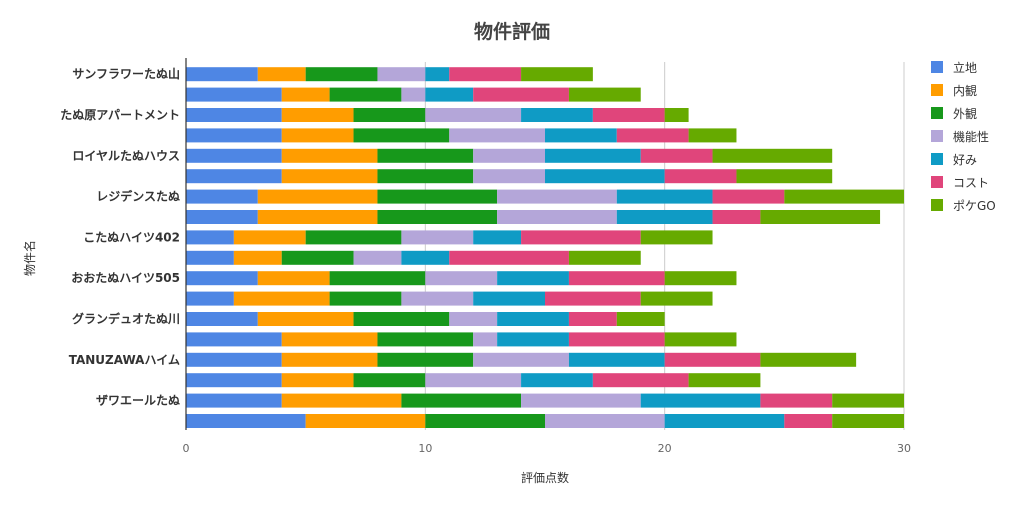  Describe the element at coordinates (904, 448) in the screenshot. I see `x-tick-label: 30` at that location.